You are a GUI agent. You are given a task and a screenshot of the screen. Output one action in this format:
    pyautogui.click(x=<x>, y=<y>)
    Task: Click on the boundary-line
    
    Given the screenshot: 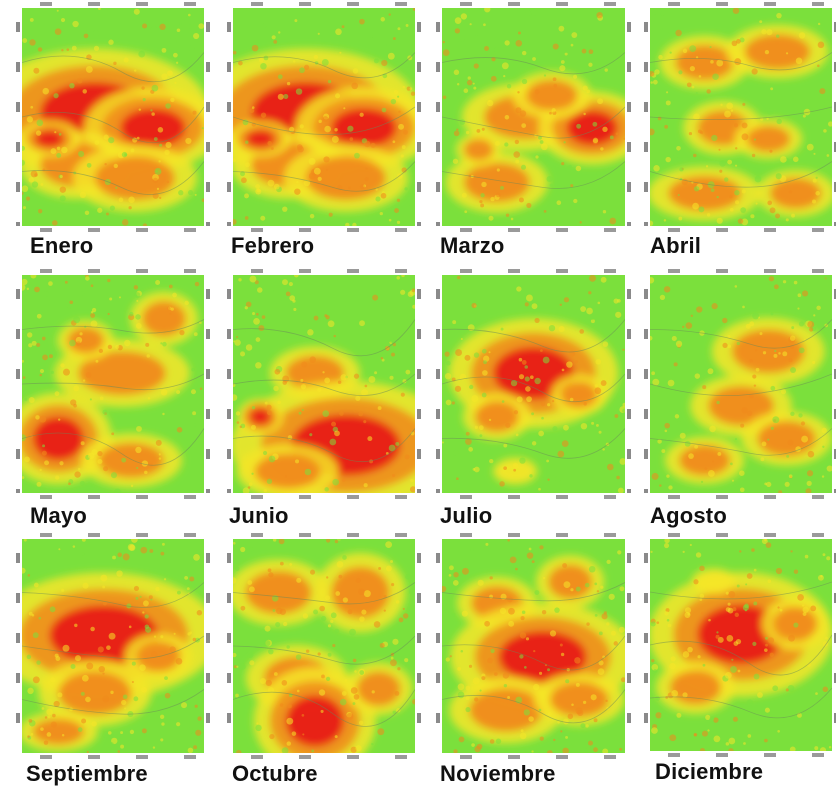 What is the action you would take?
    pyautogui.click(x=741, y=385)
    